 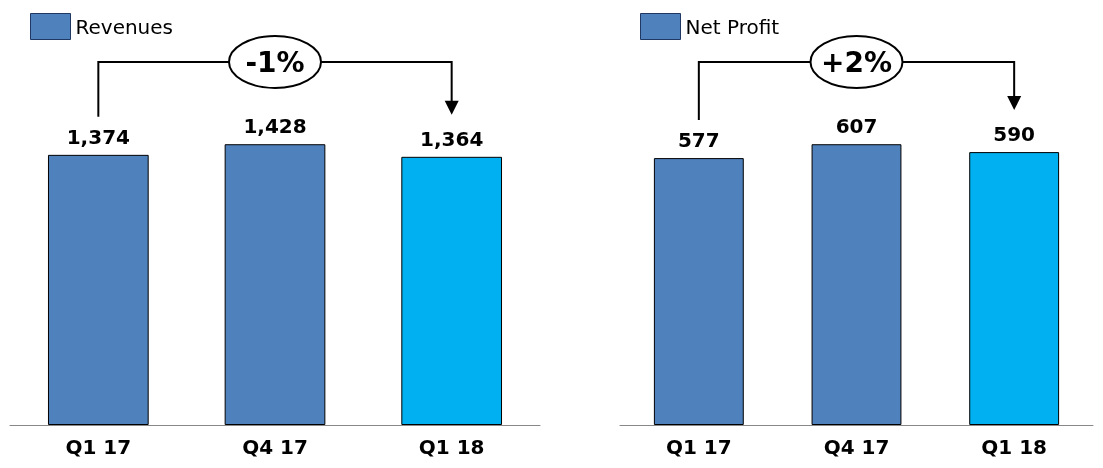 I want to click on data-label: 1,428, so click(x=275, y=126).